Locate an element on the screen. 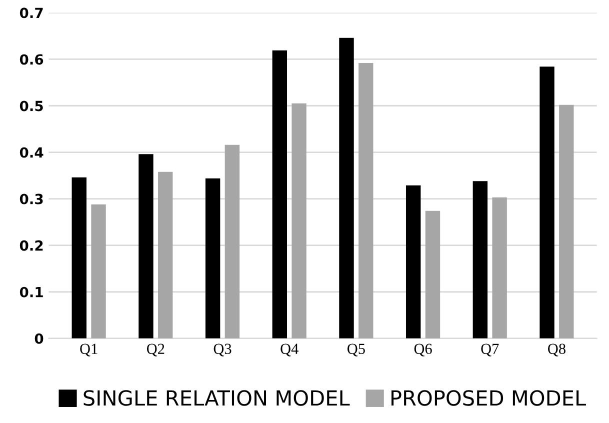 This screenshot has height=423, width=609. x-tick-label: Q5 is located at coordinates (356, 350).